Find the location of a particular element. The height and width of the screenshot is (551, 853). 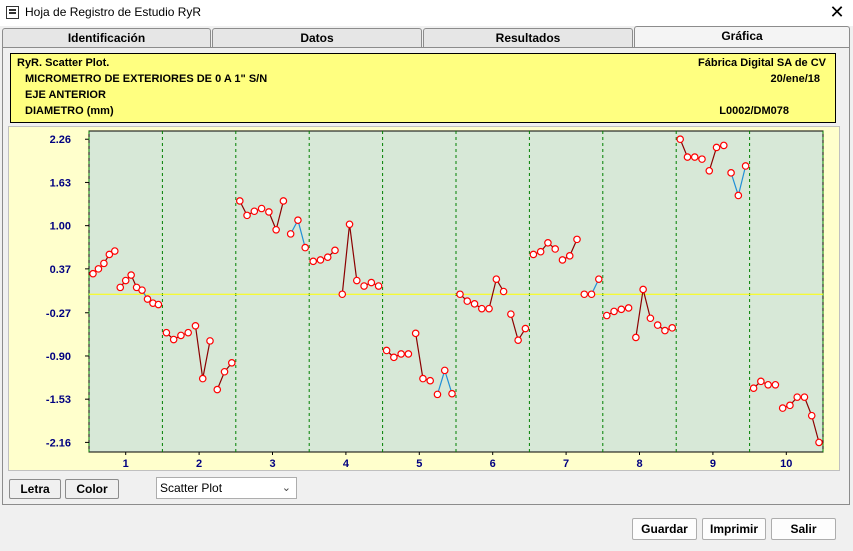

x-tick-label: 4 is located at coordinates (346, 464).